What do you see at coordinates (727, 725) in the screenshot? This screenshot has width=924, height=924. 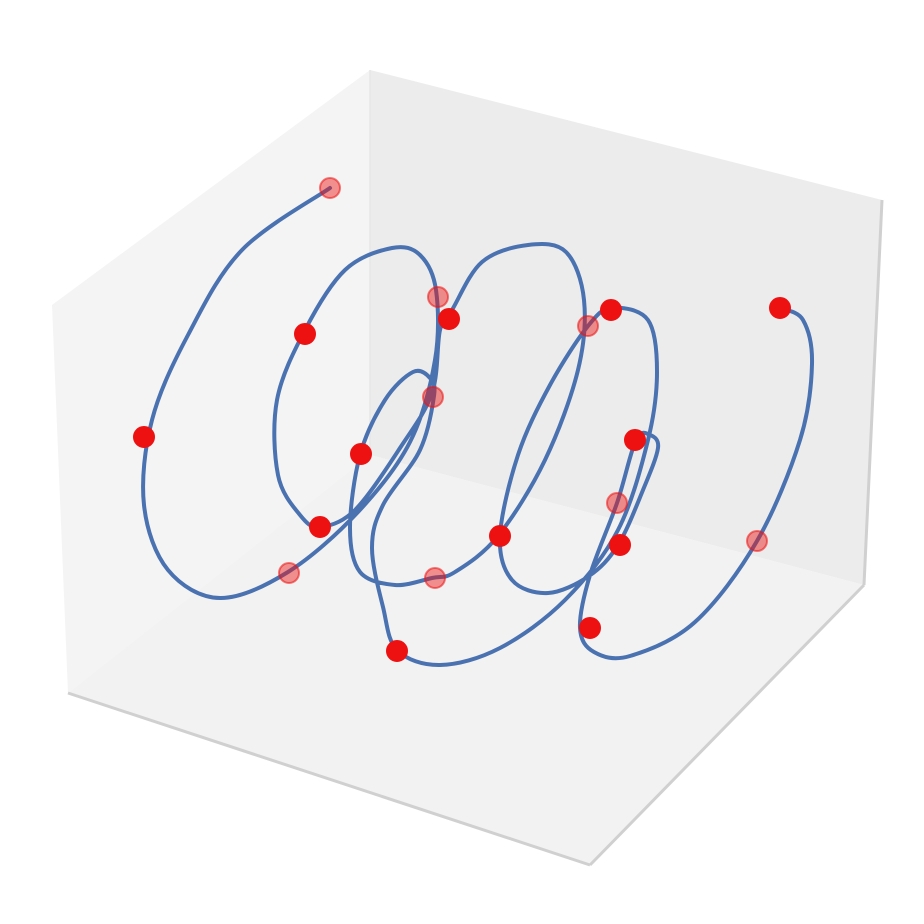 I see `right-floor-edge` at bounding box center [727, 725].